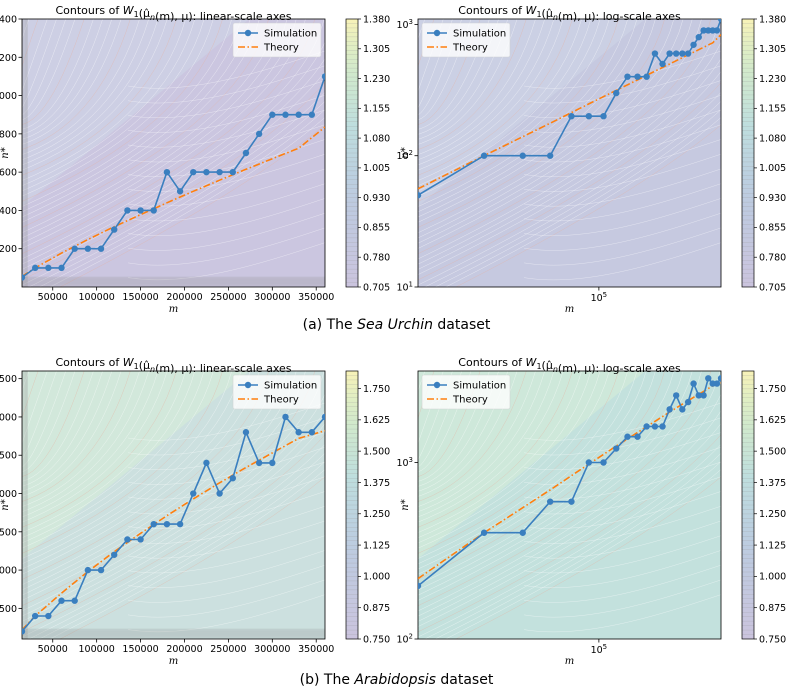 This screenshot has height=699, width=793. I want to click on x-tick-label: 150000, so click(140, 649).